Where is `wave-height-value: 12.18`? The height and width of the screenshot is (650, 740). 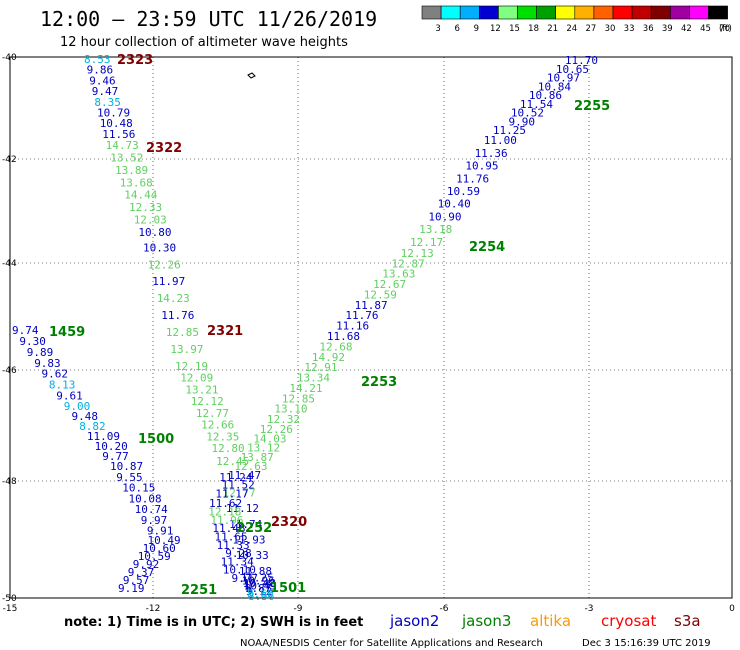
wave-height-value: 12.18 is located at coordinates (224, 512).